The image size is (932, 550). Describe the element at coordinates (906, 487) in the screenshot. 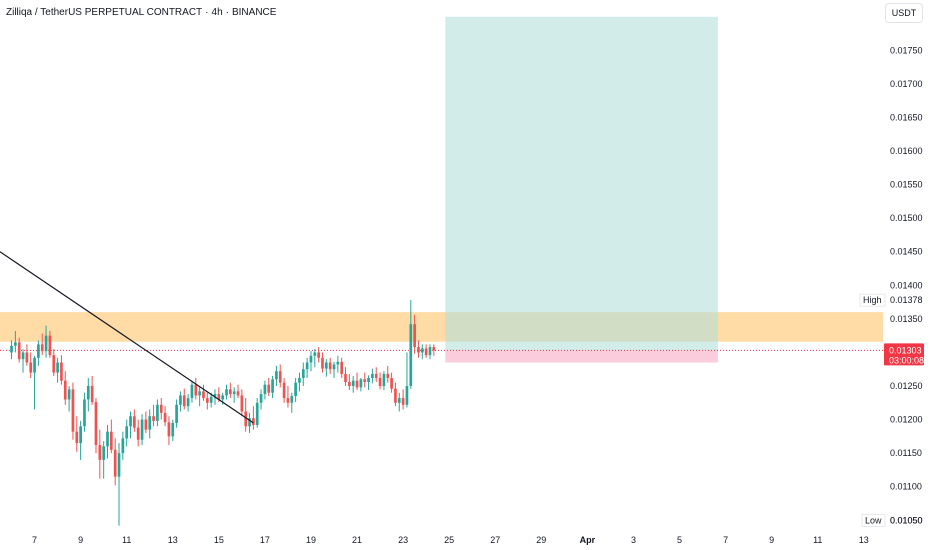

I see `y-tick-label: 0.01100` at that location.